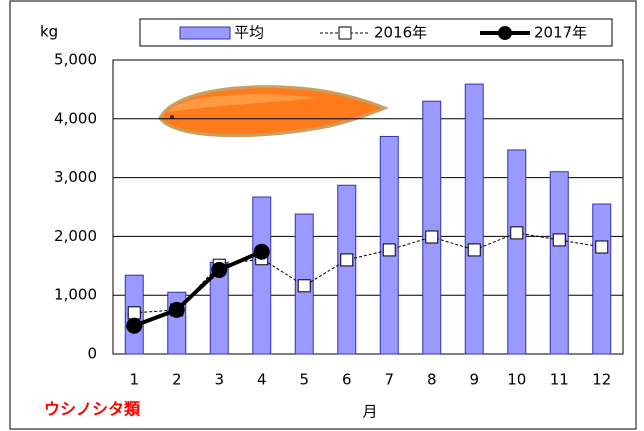 This screenshot has height=431, width=644. Describe the element at coordinates (177, 380) in the screenshot. I see `x-tick-label: 2` at that location.